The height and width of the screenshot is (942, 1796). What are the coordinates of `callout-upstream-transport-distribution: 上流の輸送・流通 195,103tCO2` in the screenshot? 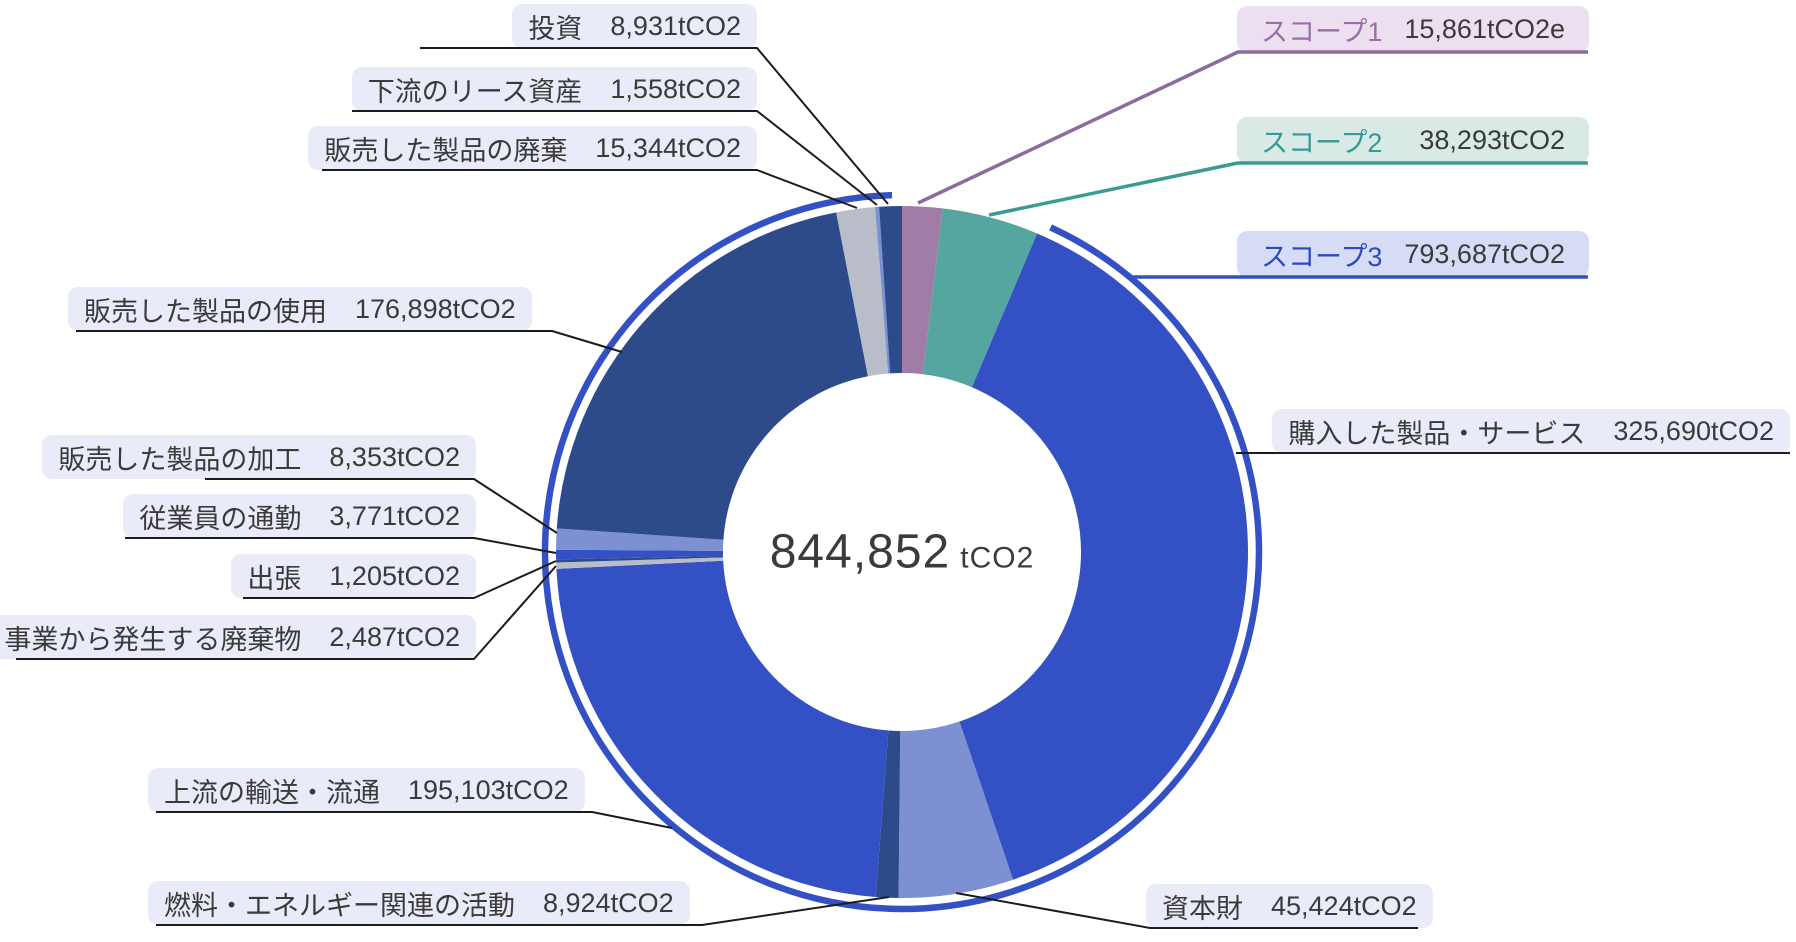 It's located at (366, 790).